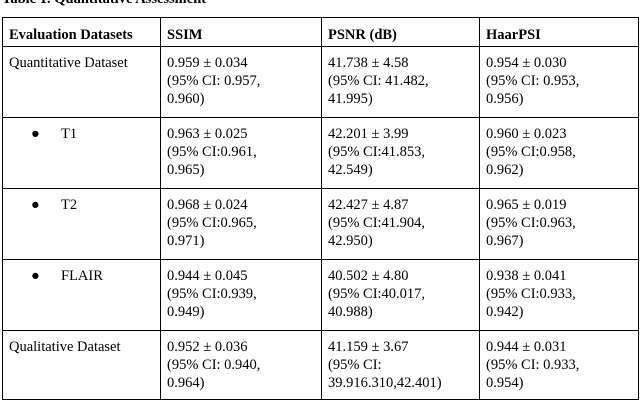 Image resolution: width=640 pixels, height=410 pixels. I want to click on psnr-cell: 41.738 ± 4.58 (95% CI: 41.482, 41.995), so click(400, 82).